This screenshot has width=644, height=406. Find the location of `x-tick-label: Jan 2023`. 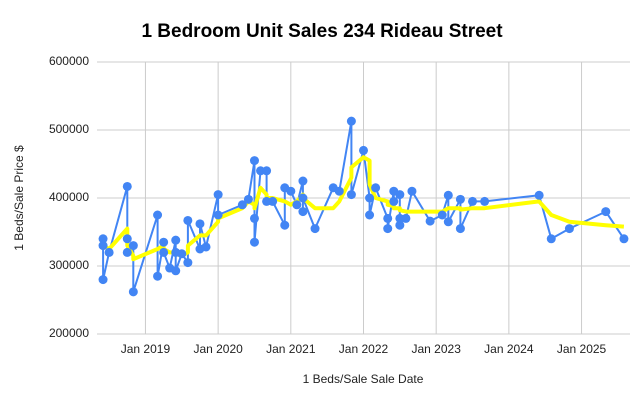

x-tick-label: Jan 2023 is located at coordinates (436, 349).